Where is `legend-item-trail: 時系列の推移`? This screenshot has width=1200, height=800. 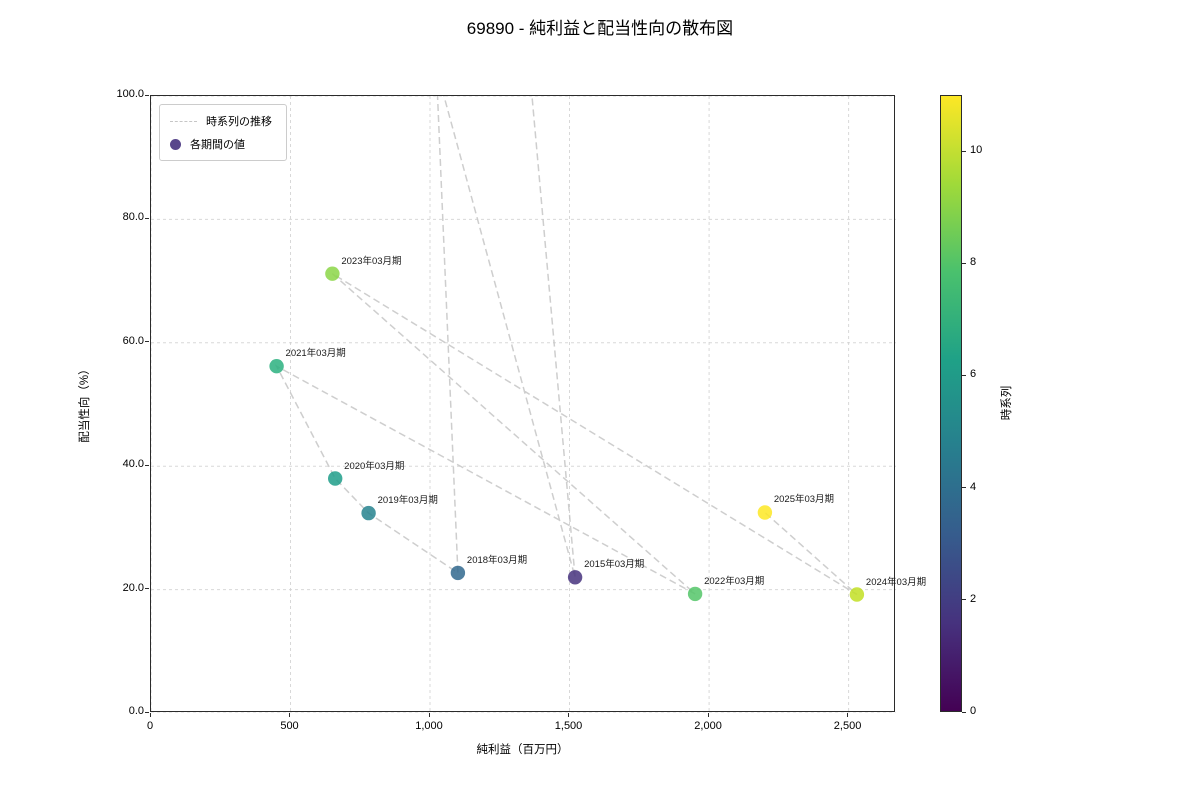 legend-item-trail: 時系列の推移 is located at coordinates (221, 121).